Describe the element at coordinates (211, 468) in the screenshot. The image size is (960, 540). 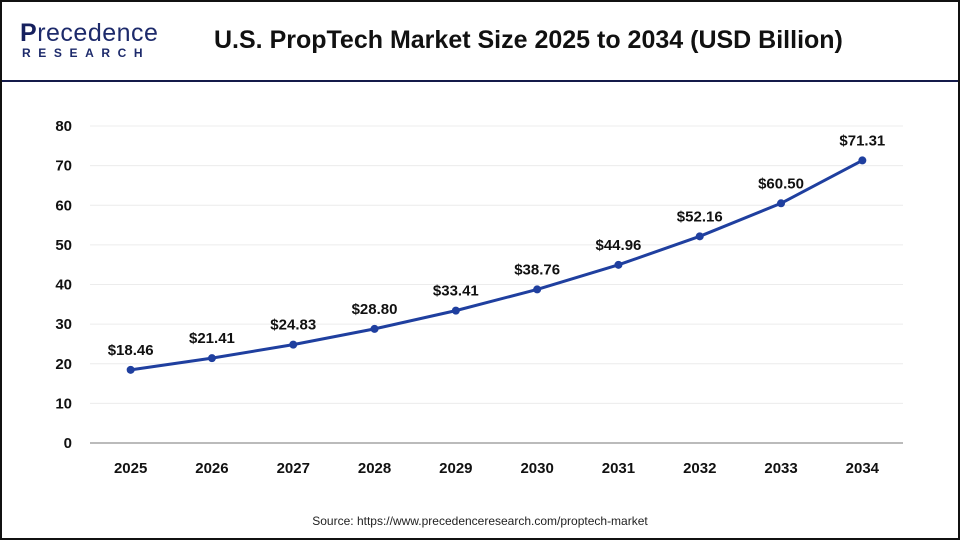
I see `x-tick-label: 2026` at that location.